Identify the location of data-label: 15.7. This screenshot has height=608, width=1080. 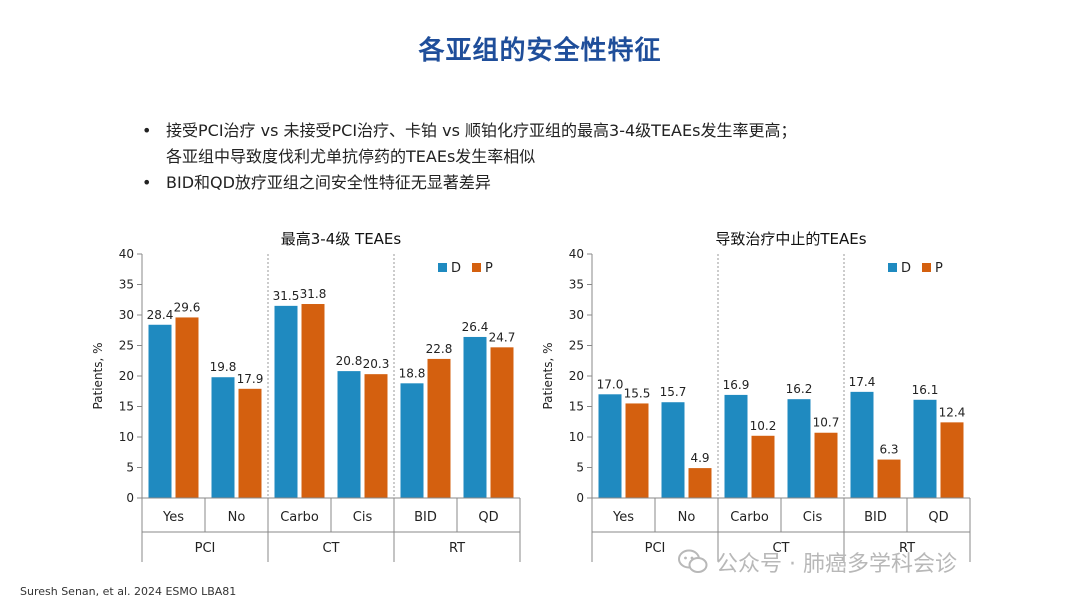
(673, 392).